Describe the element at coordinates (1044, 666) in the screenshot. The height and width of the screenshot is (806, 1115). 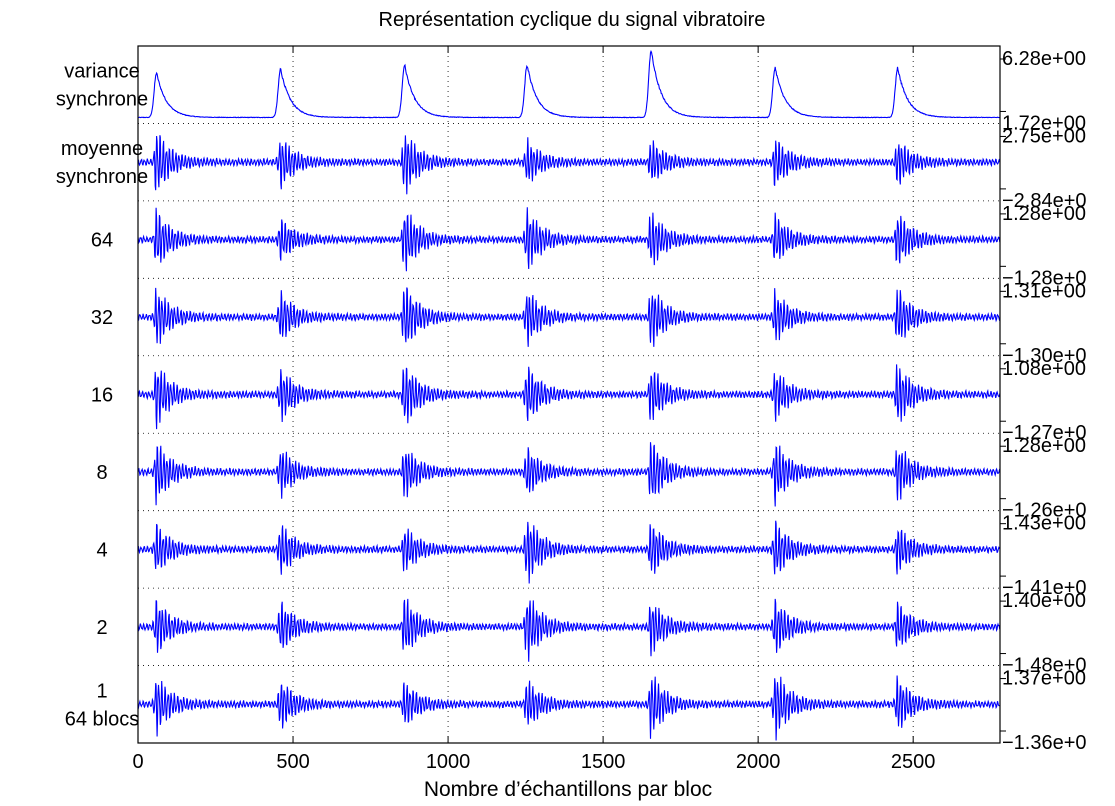
I see `series-min-label: −1.48e+0` at that location.